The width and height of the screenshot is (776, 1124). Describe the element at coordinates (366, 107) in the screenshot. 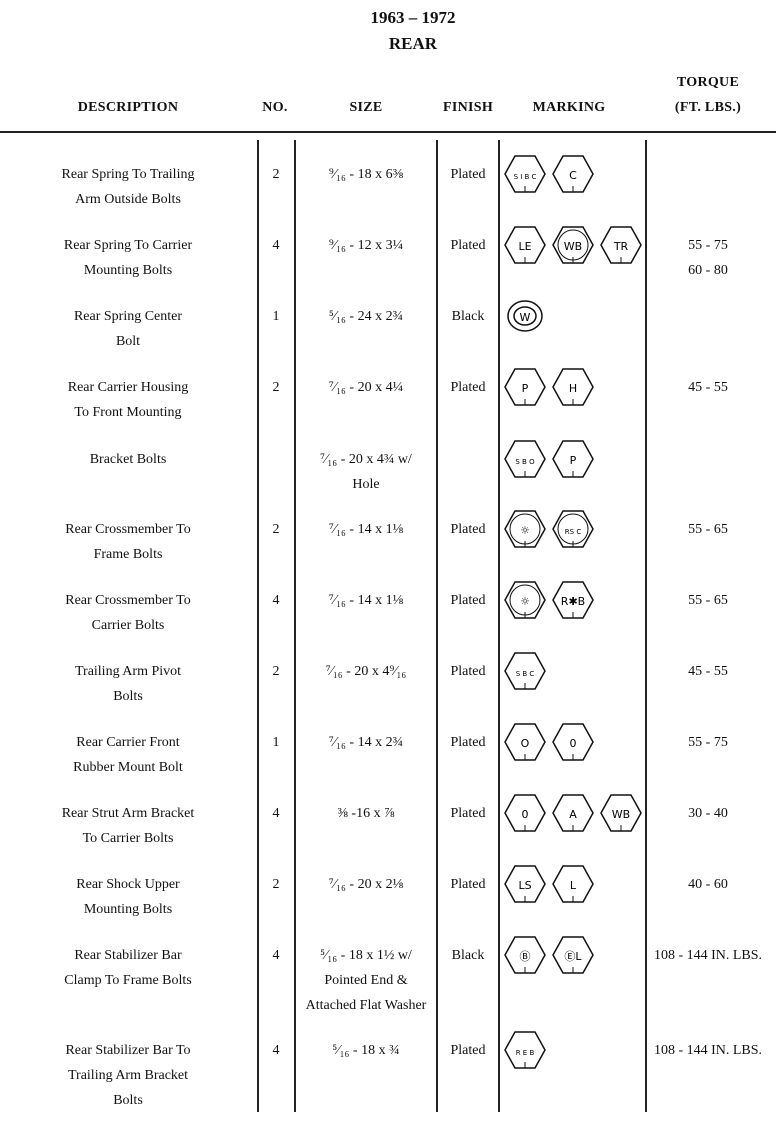

I see `header-size: SIZE` at that location.